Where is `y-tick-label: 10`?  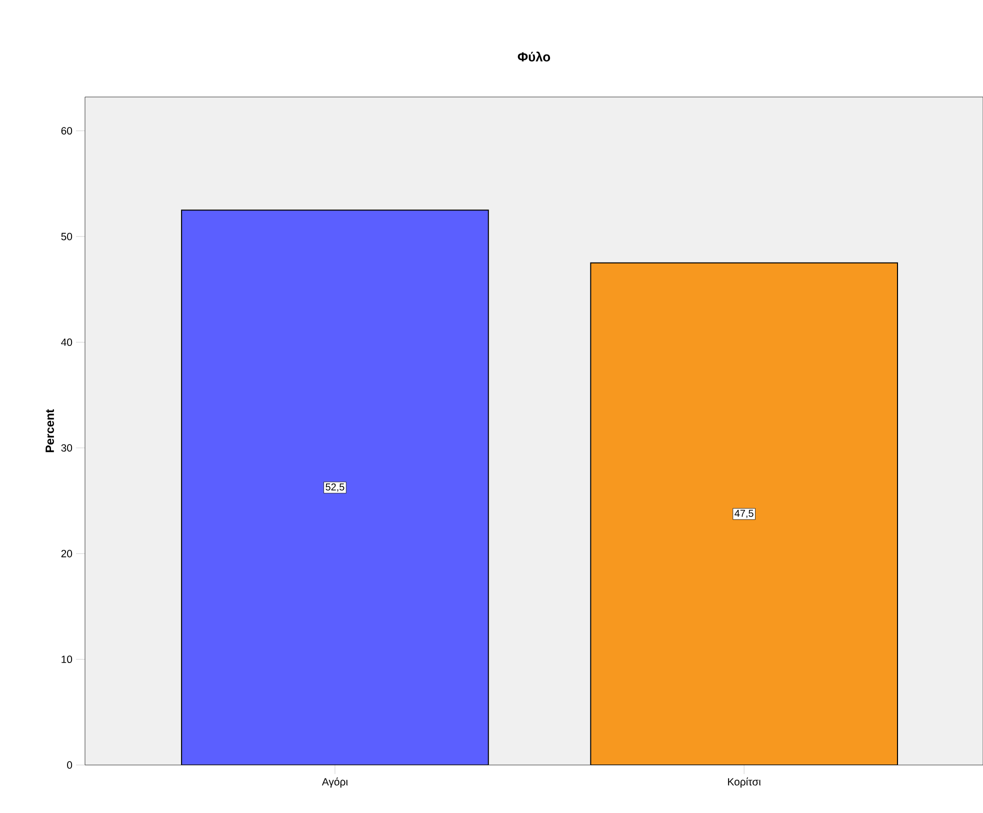
y-tick-label: 10 is located at coordinates (67, 660).